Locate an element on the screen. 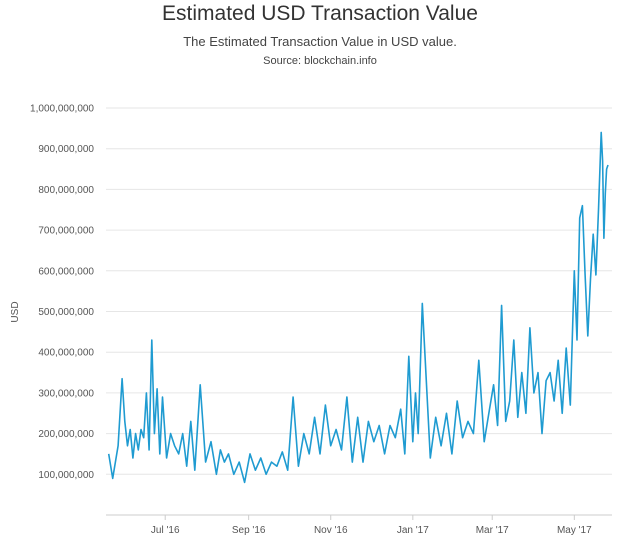  x-tick-label: Nov '16 is located at coordinates (331, 530).